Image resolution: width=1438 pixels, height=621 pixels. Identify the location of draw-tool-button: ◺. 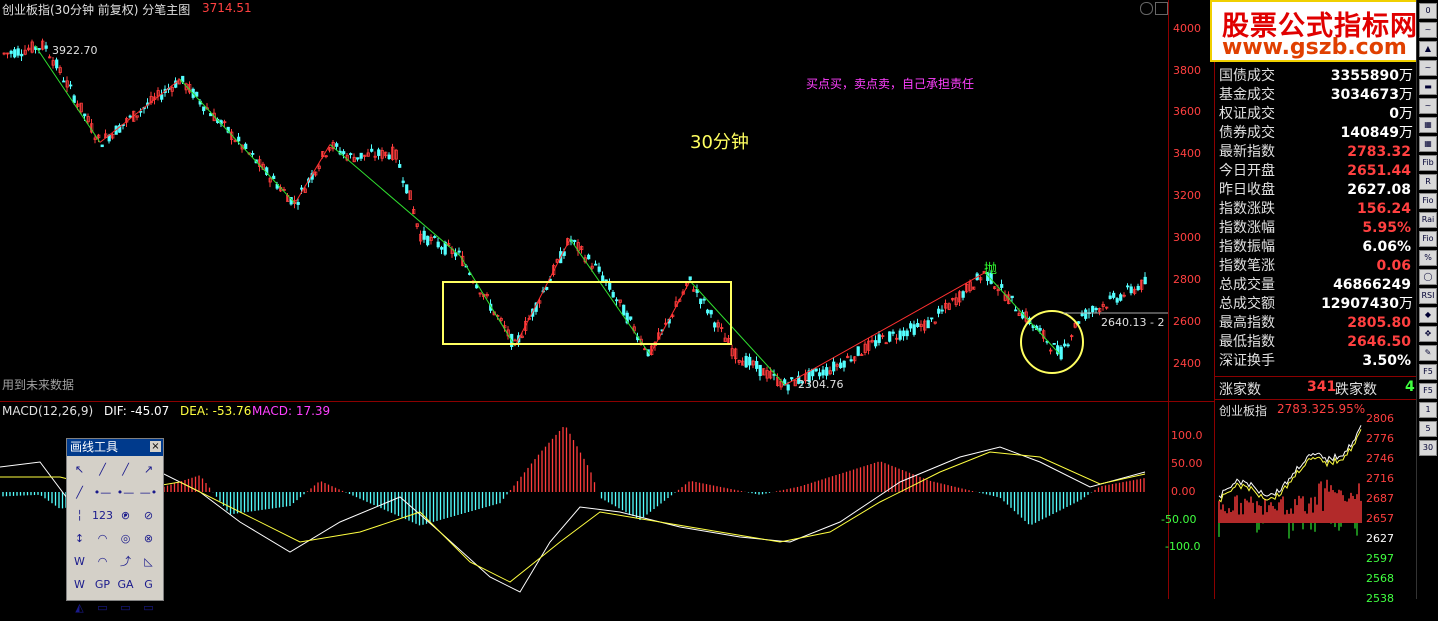
(148, 561).